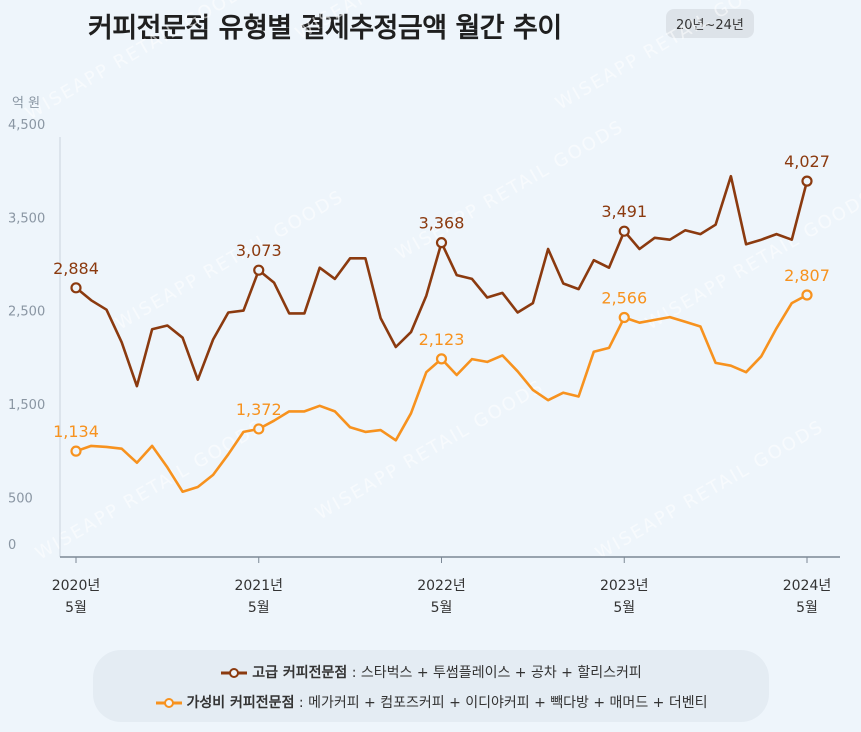 The image size is (861, 732). What do you see at coordinates (76, 431) in the screenshot?
I see `data-label-value: 1,134` at bounding box center [76, 431].